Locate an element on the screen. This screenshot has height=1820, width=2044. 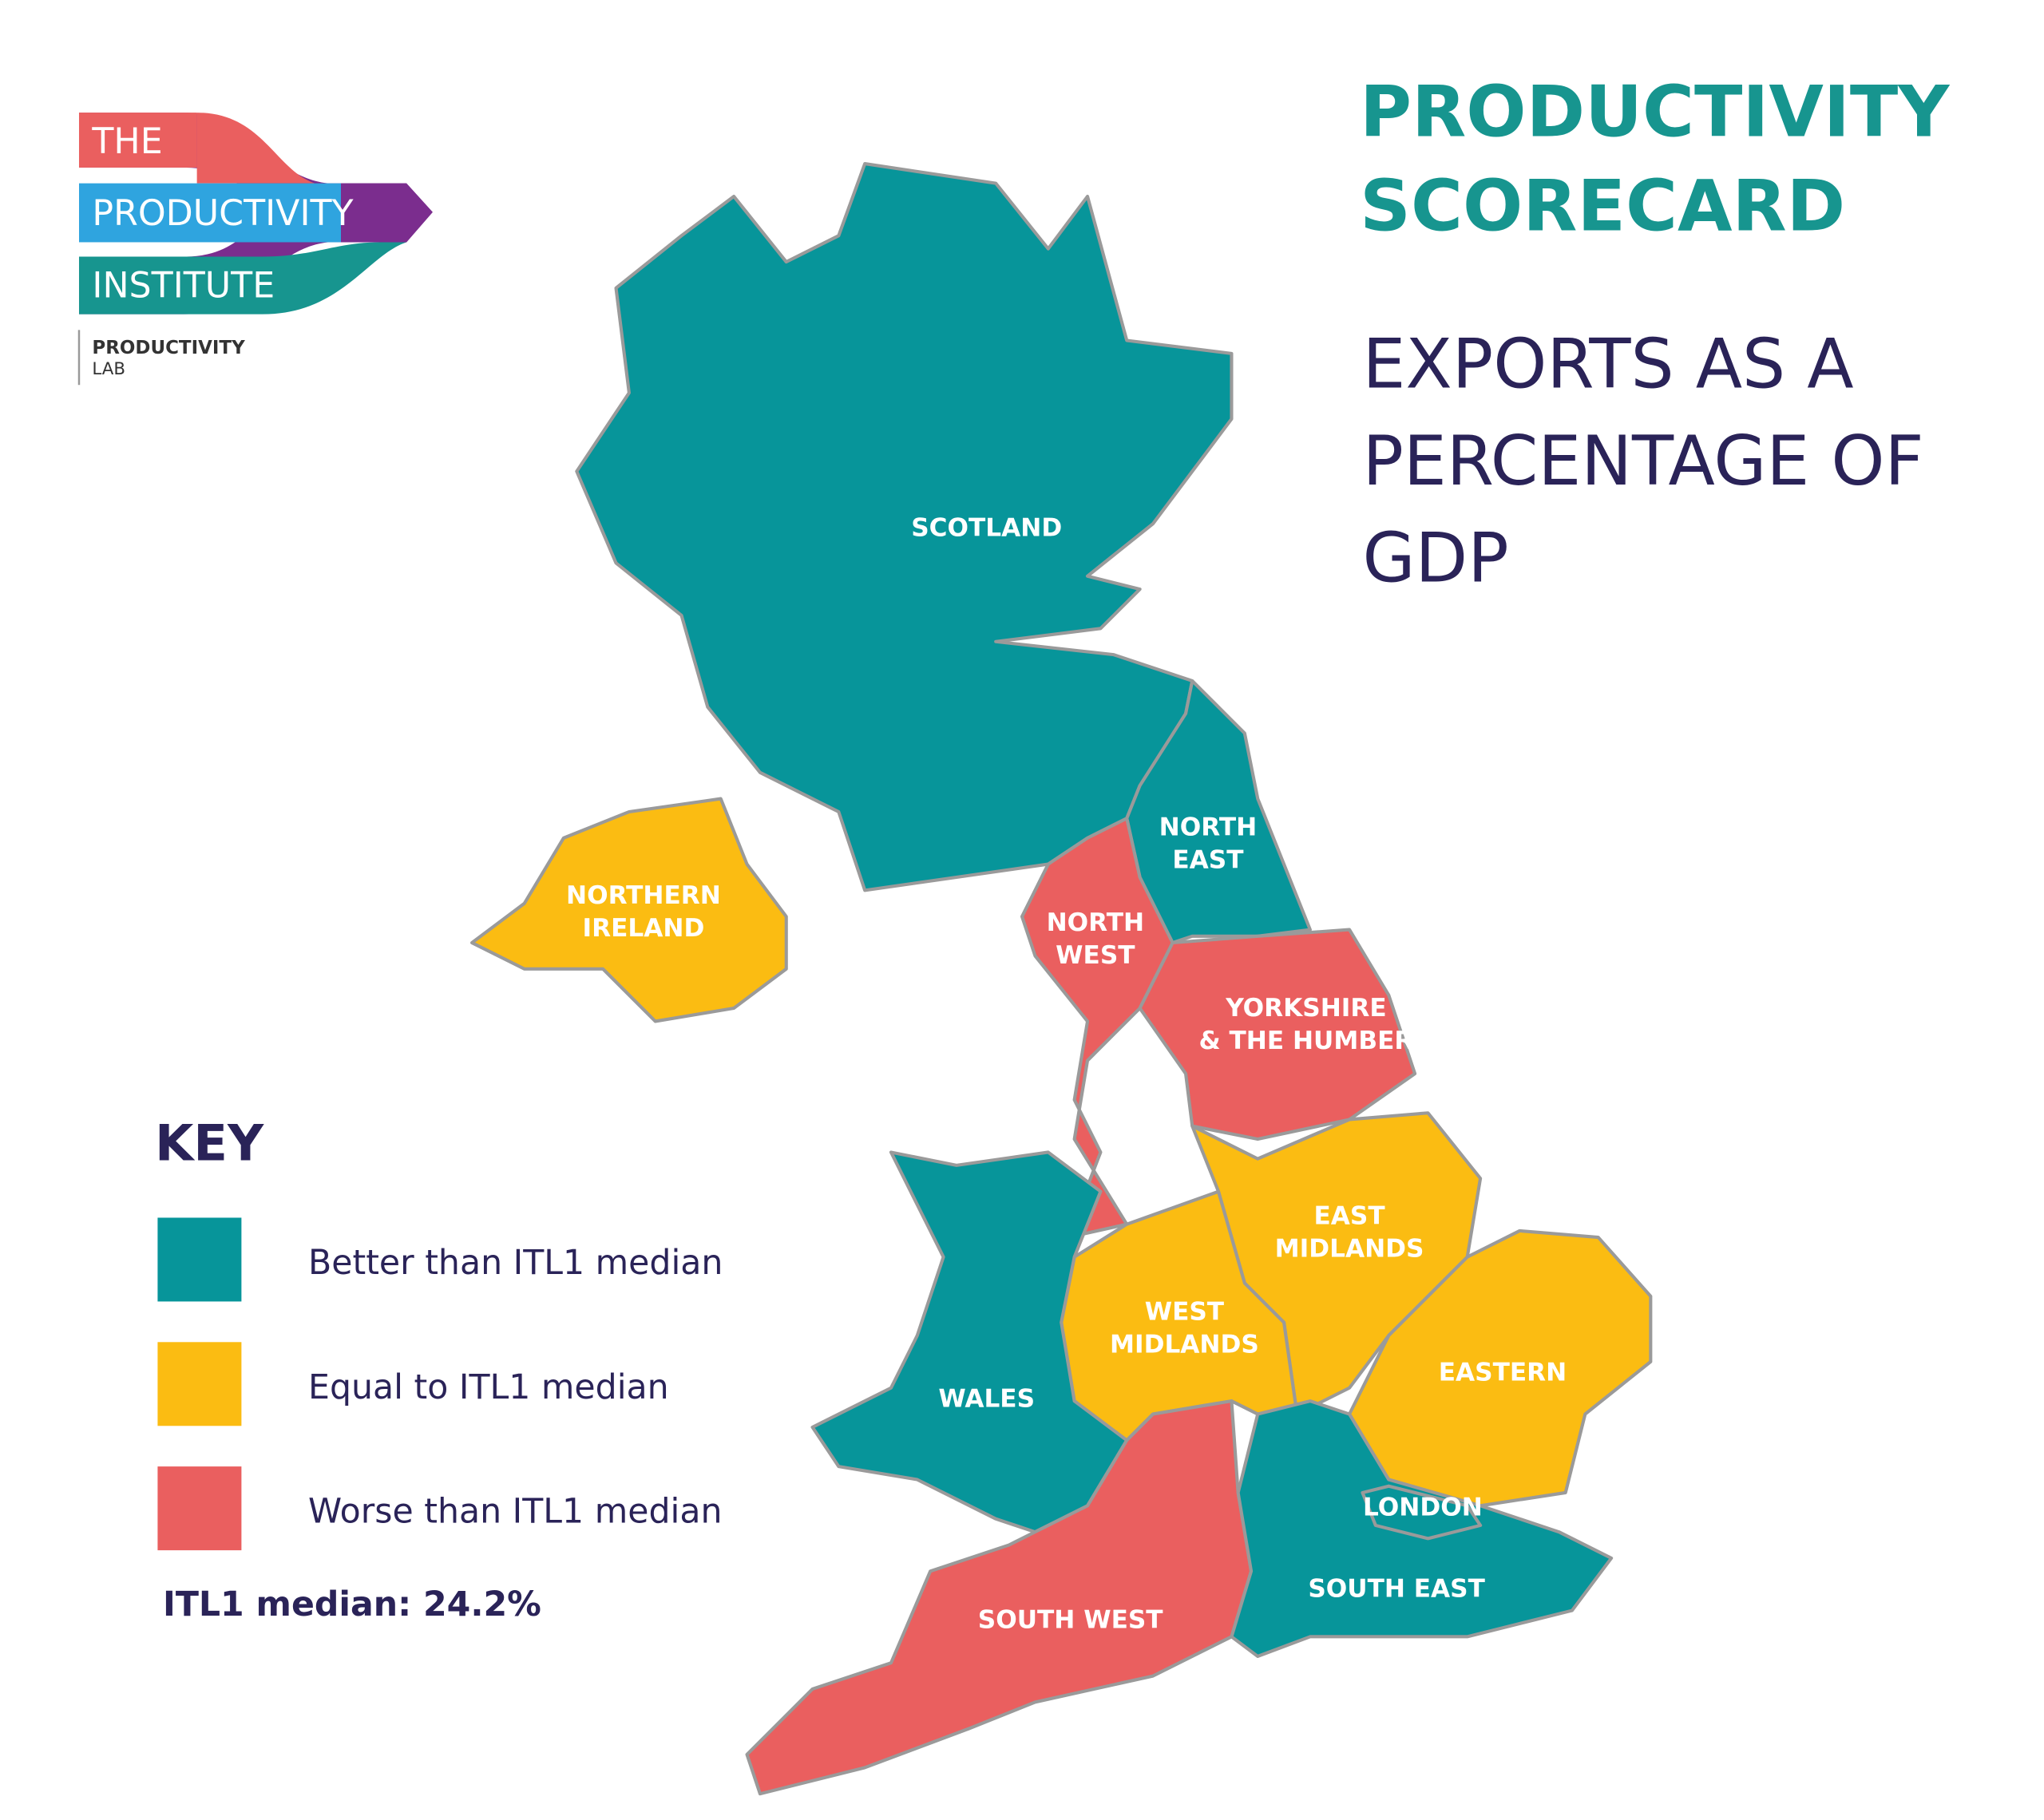
logo-text: PRODUCTIVITY is located at coordinates (223, 213).